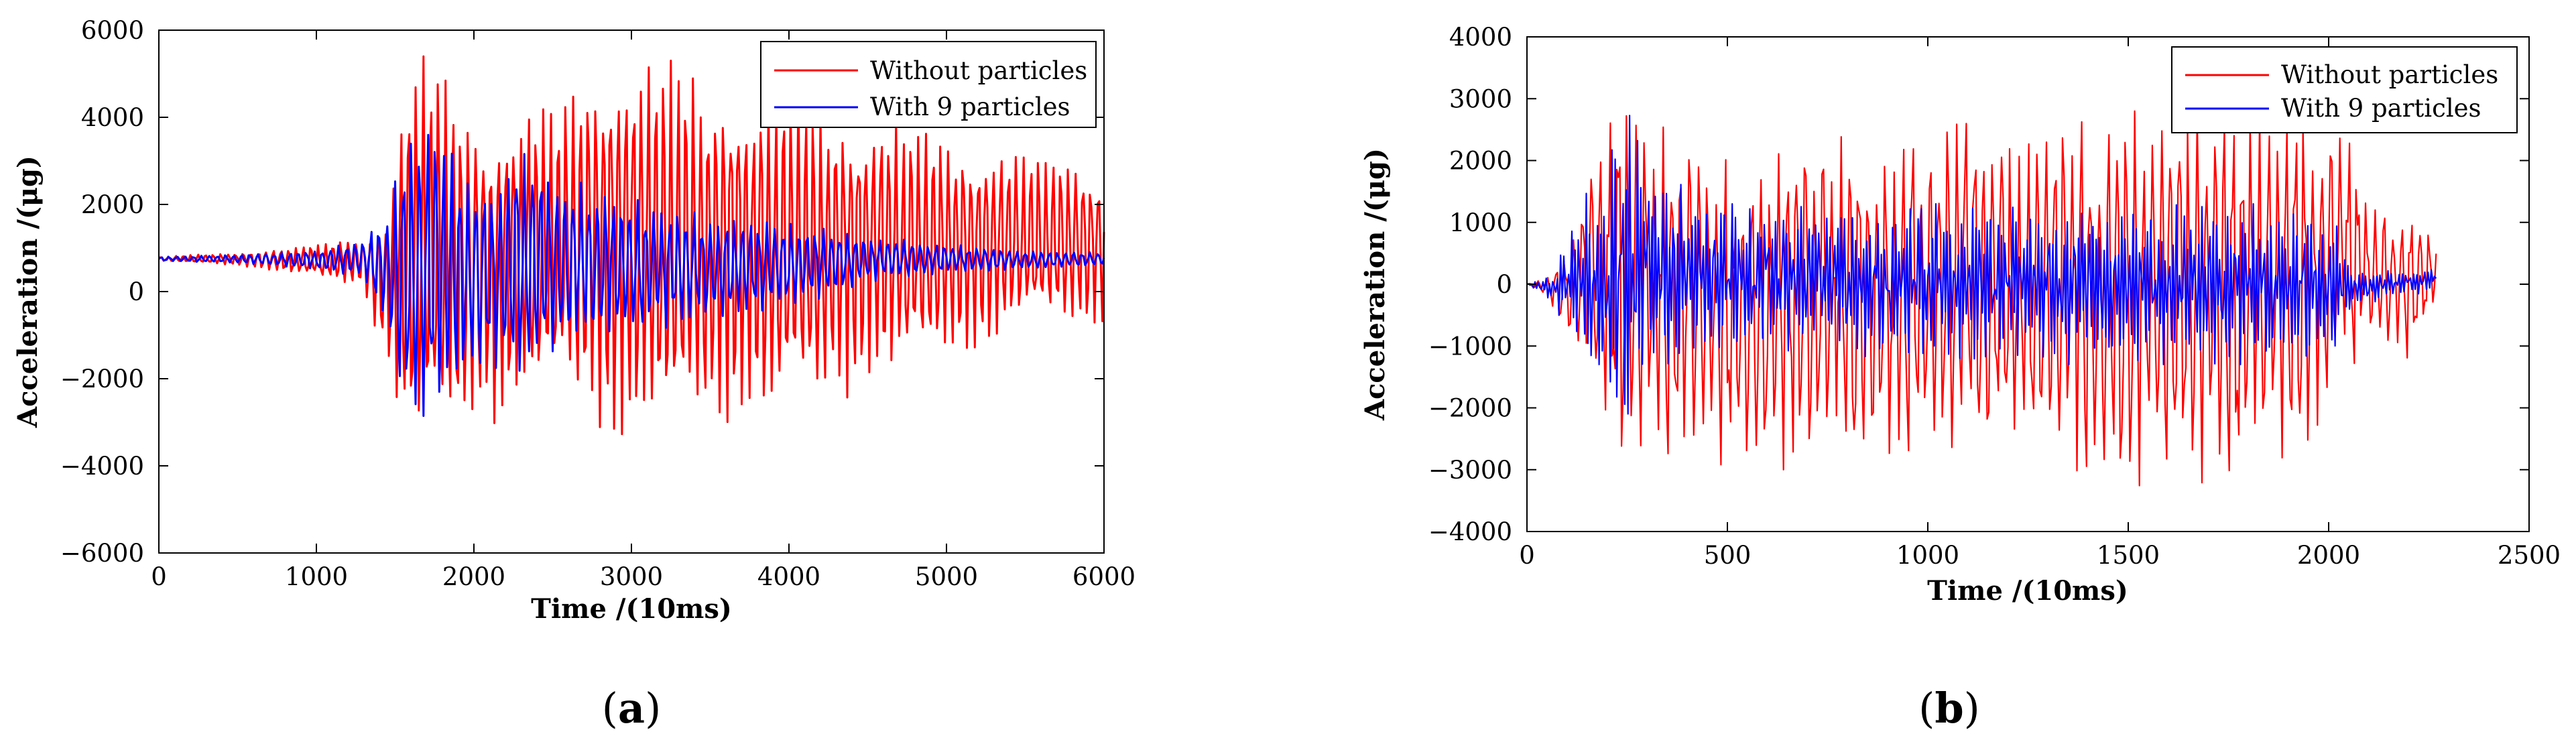 The height and width of the screenshot is (744, 2576). What do you see at coordinates (2381, 108) in the screenshot?
I see `chart-b-legend-label-with-9-particles: With 9 particles` at bounding box center [2381, 108].